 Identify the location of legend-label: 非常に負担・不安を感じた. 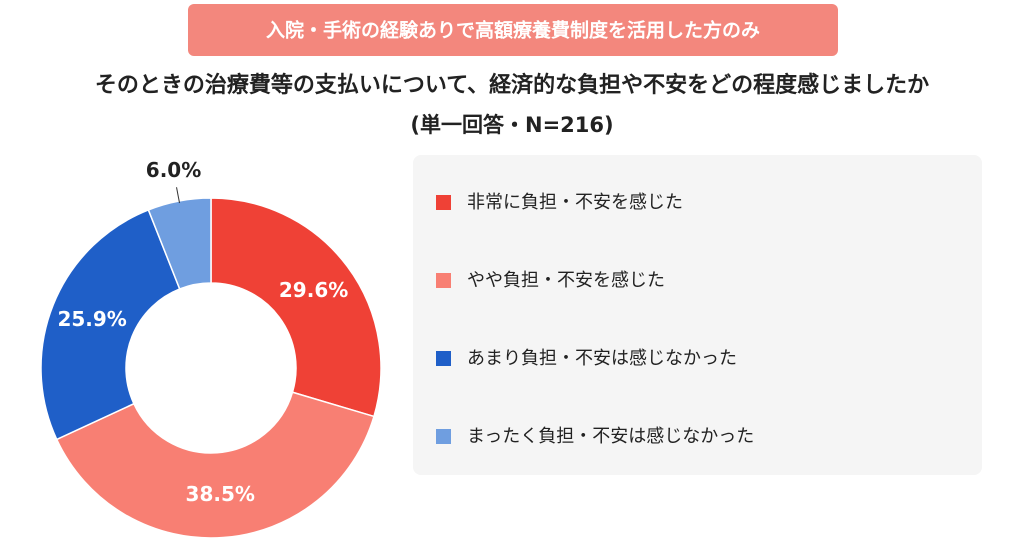
(575, 202).